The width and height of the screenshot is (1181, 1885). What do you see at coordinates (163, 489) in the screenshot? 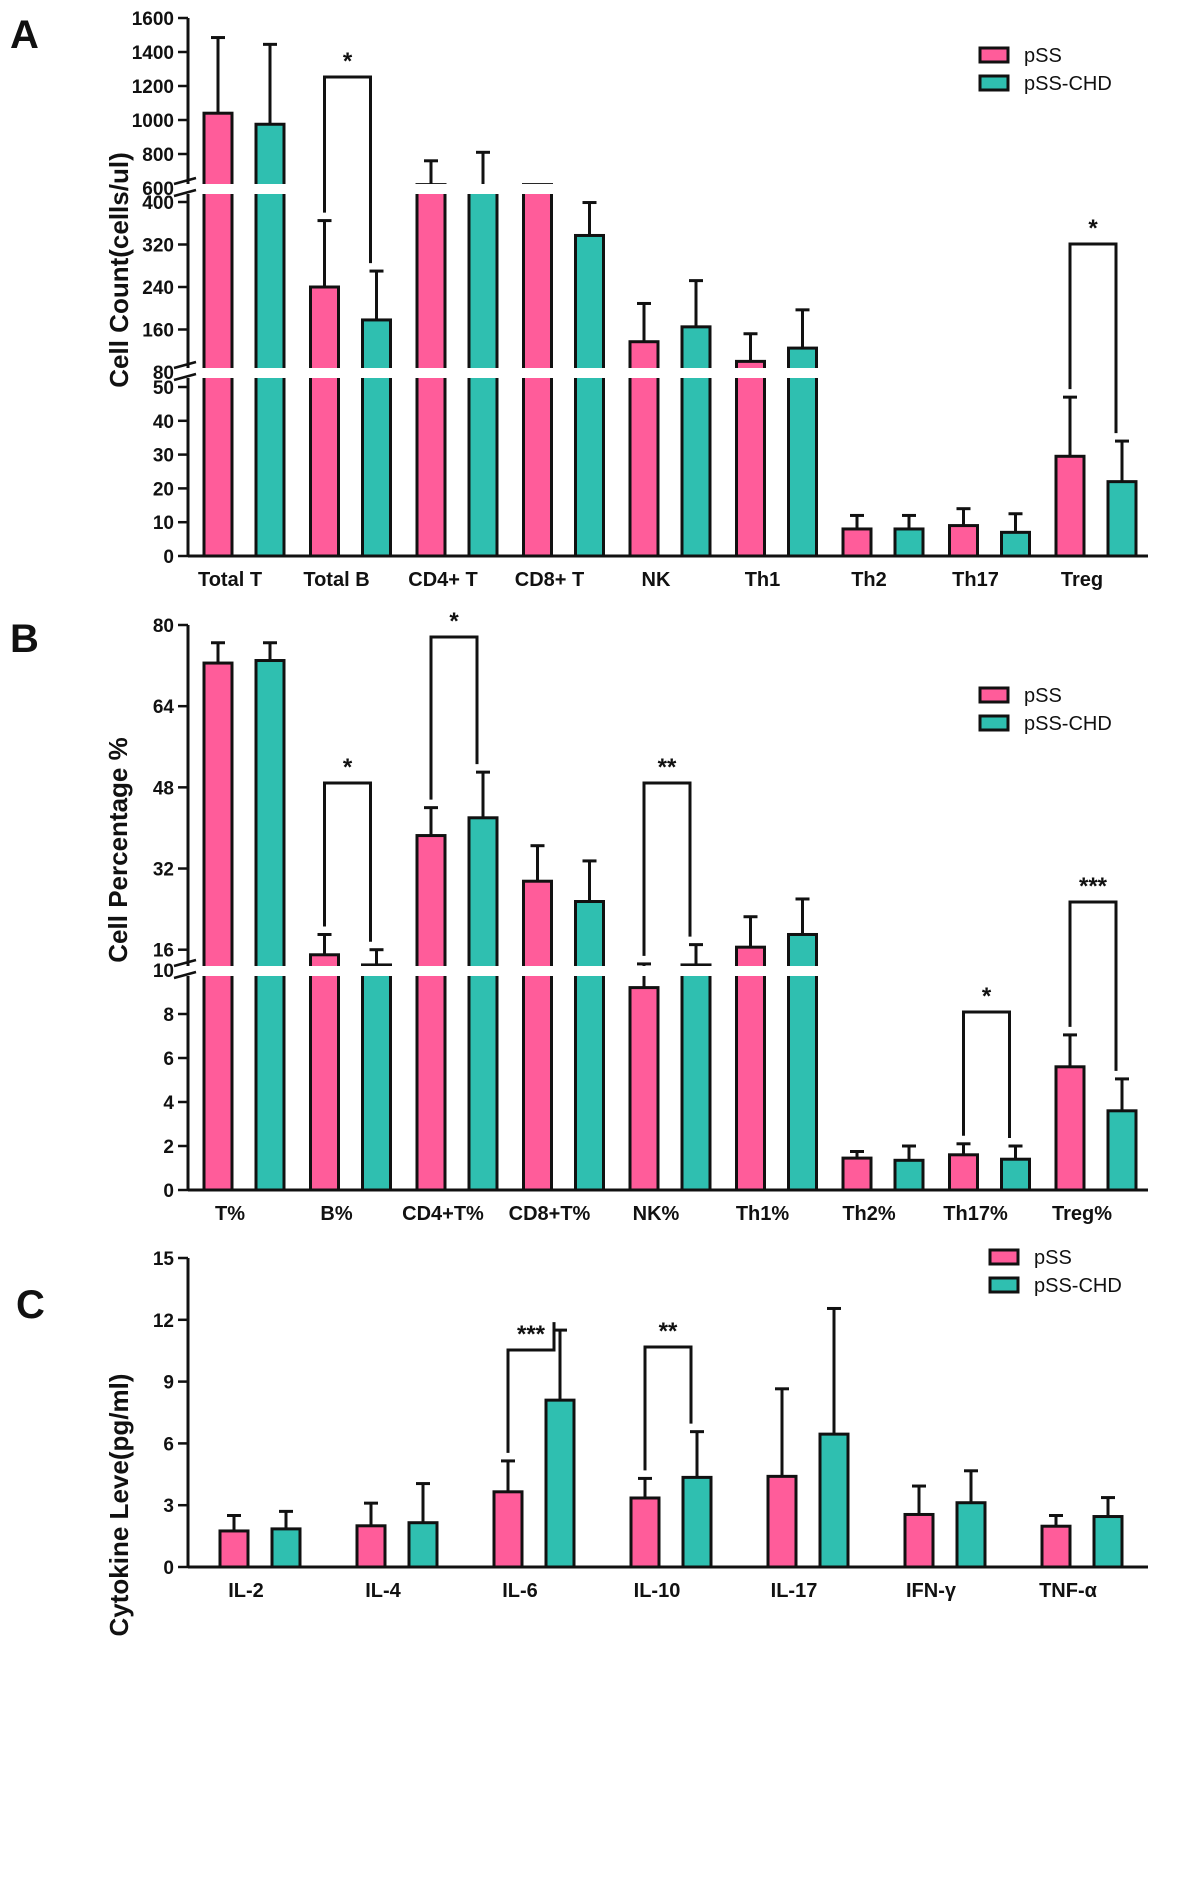
I see `y-tick-label: 20` at bounding box center [163, 489].